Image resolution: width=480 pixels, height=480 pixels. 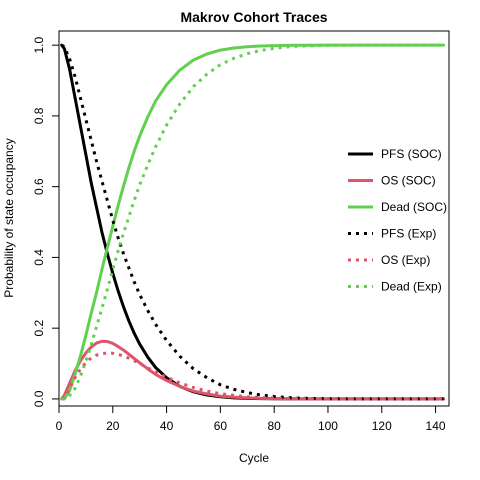 I want to click on y-tick-label: 0.8, so click(x=39, y=115).